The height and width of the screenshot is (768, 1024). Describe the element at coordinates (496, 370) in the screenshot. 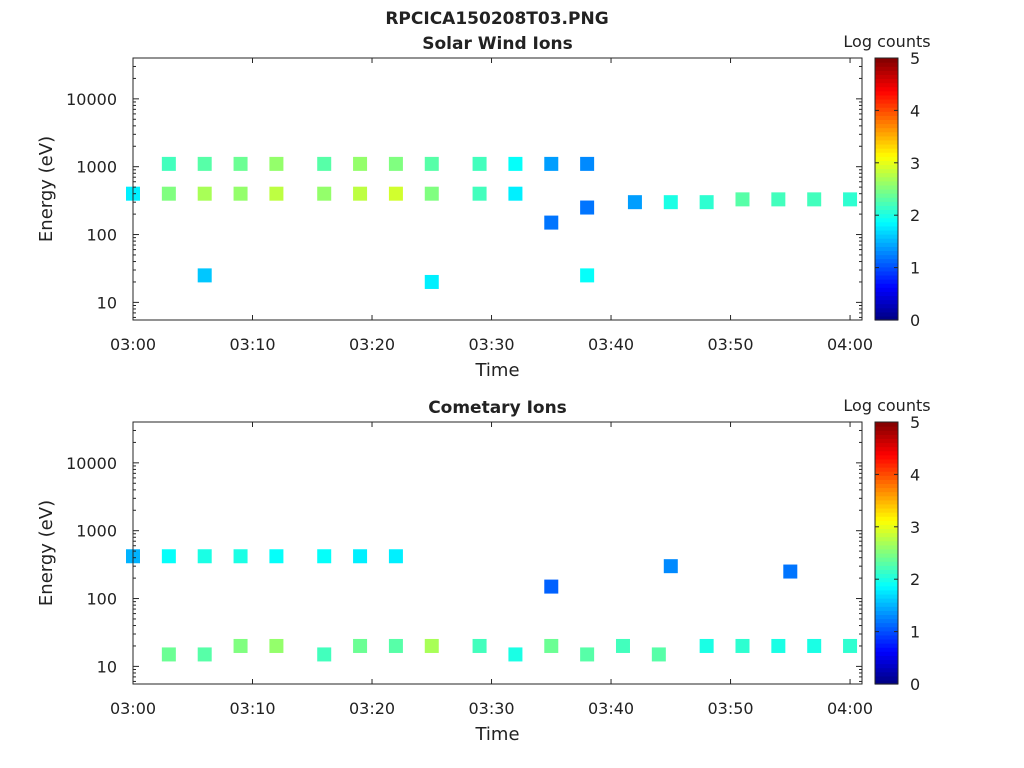

I see `x-axis-label: Time` at that location.